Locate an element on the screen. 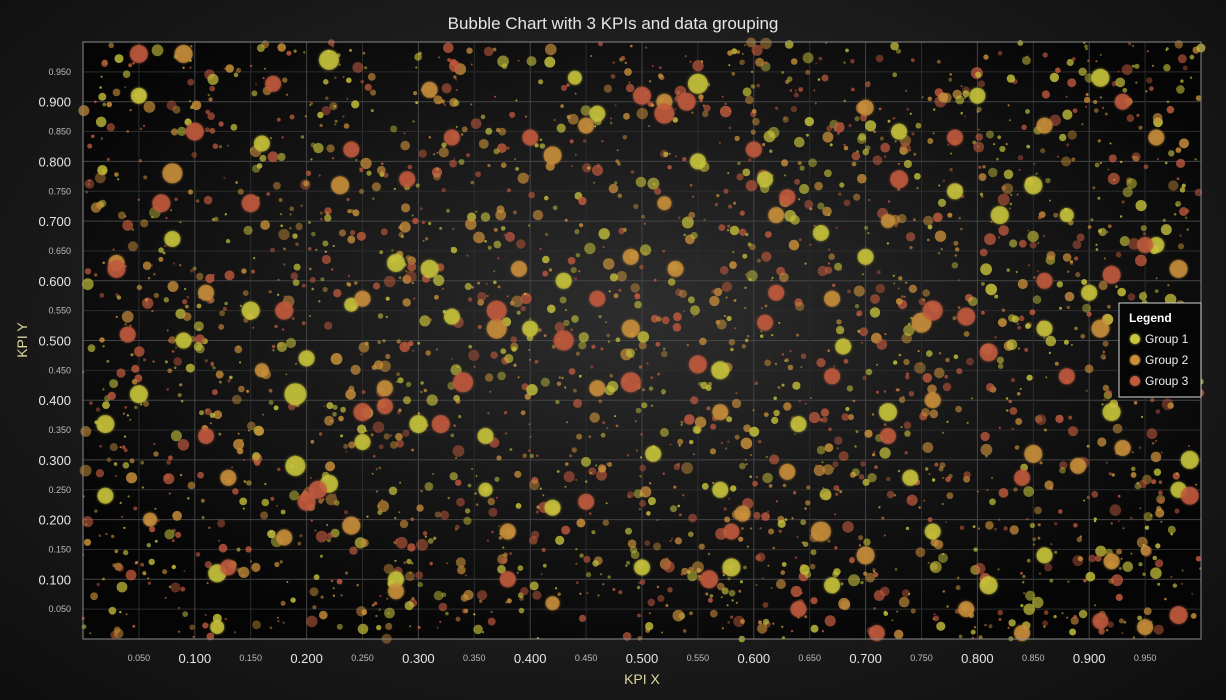  legend-label-group-1: Group 1 is located at coordinates (1167, 339).